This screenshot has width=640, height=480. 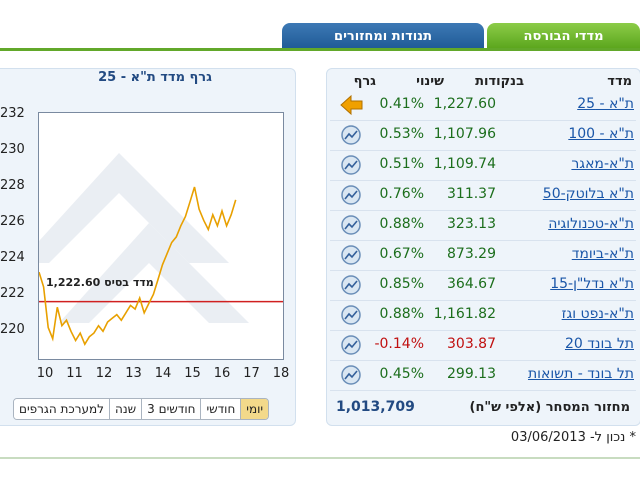 I want to click on y-tick-label: 220, so click(x=12, y=329).